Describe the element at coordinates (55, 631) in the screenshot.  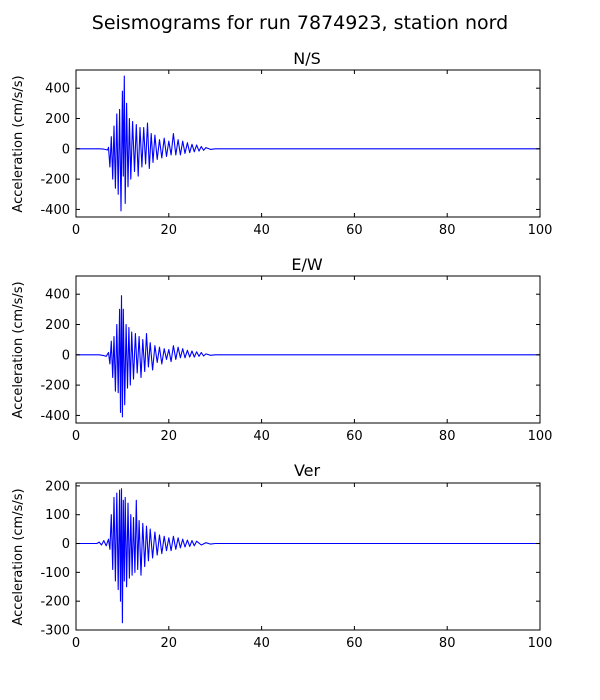
I see `y-tick-label: -300` at that location.